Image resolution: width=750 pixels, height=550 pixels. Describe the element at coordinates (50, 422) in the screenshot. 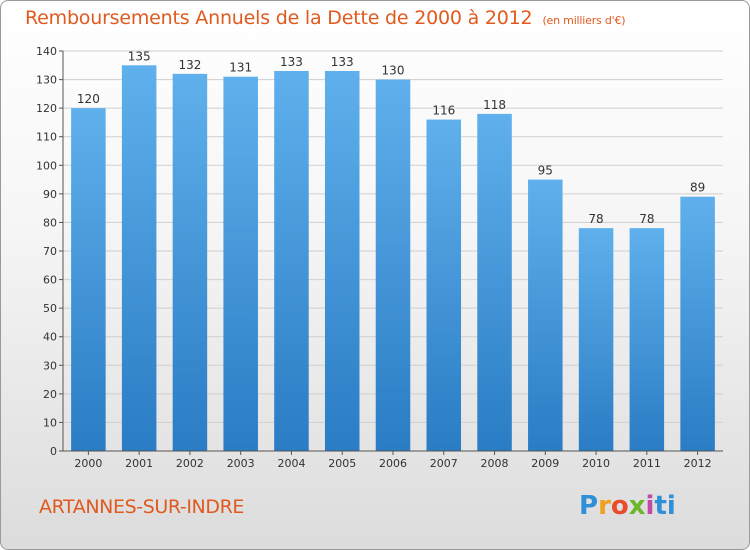

I see `y-tick-label: 10` at that location.